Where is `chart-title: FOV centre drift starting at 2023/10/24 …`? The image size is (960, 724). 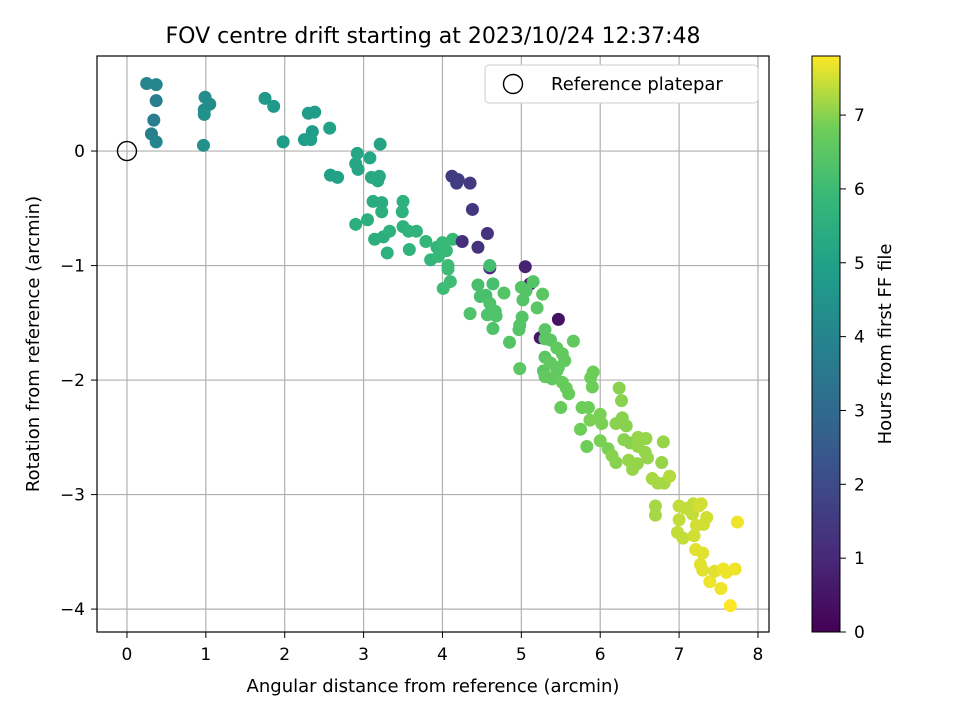 chart-title: FOV centre drift starting at 2023/10/24 … is located at coordinates (433, 36).